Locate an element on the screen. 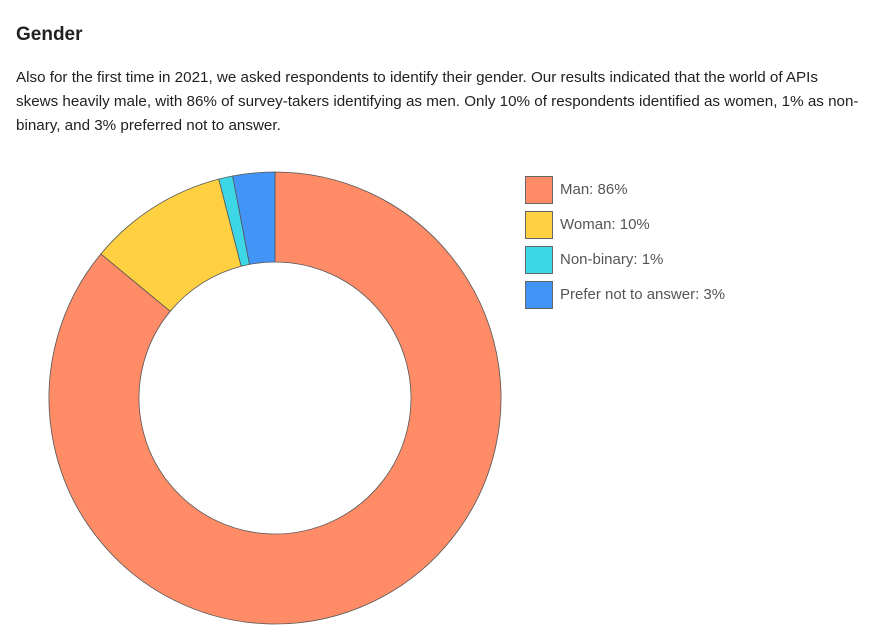 The height and width of the screenshot is (642, 872). legend-item-woman: Woman: 10% is located at coordinates (625, 224).